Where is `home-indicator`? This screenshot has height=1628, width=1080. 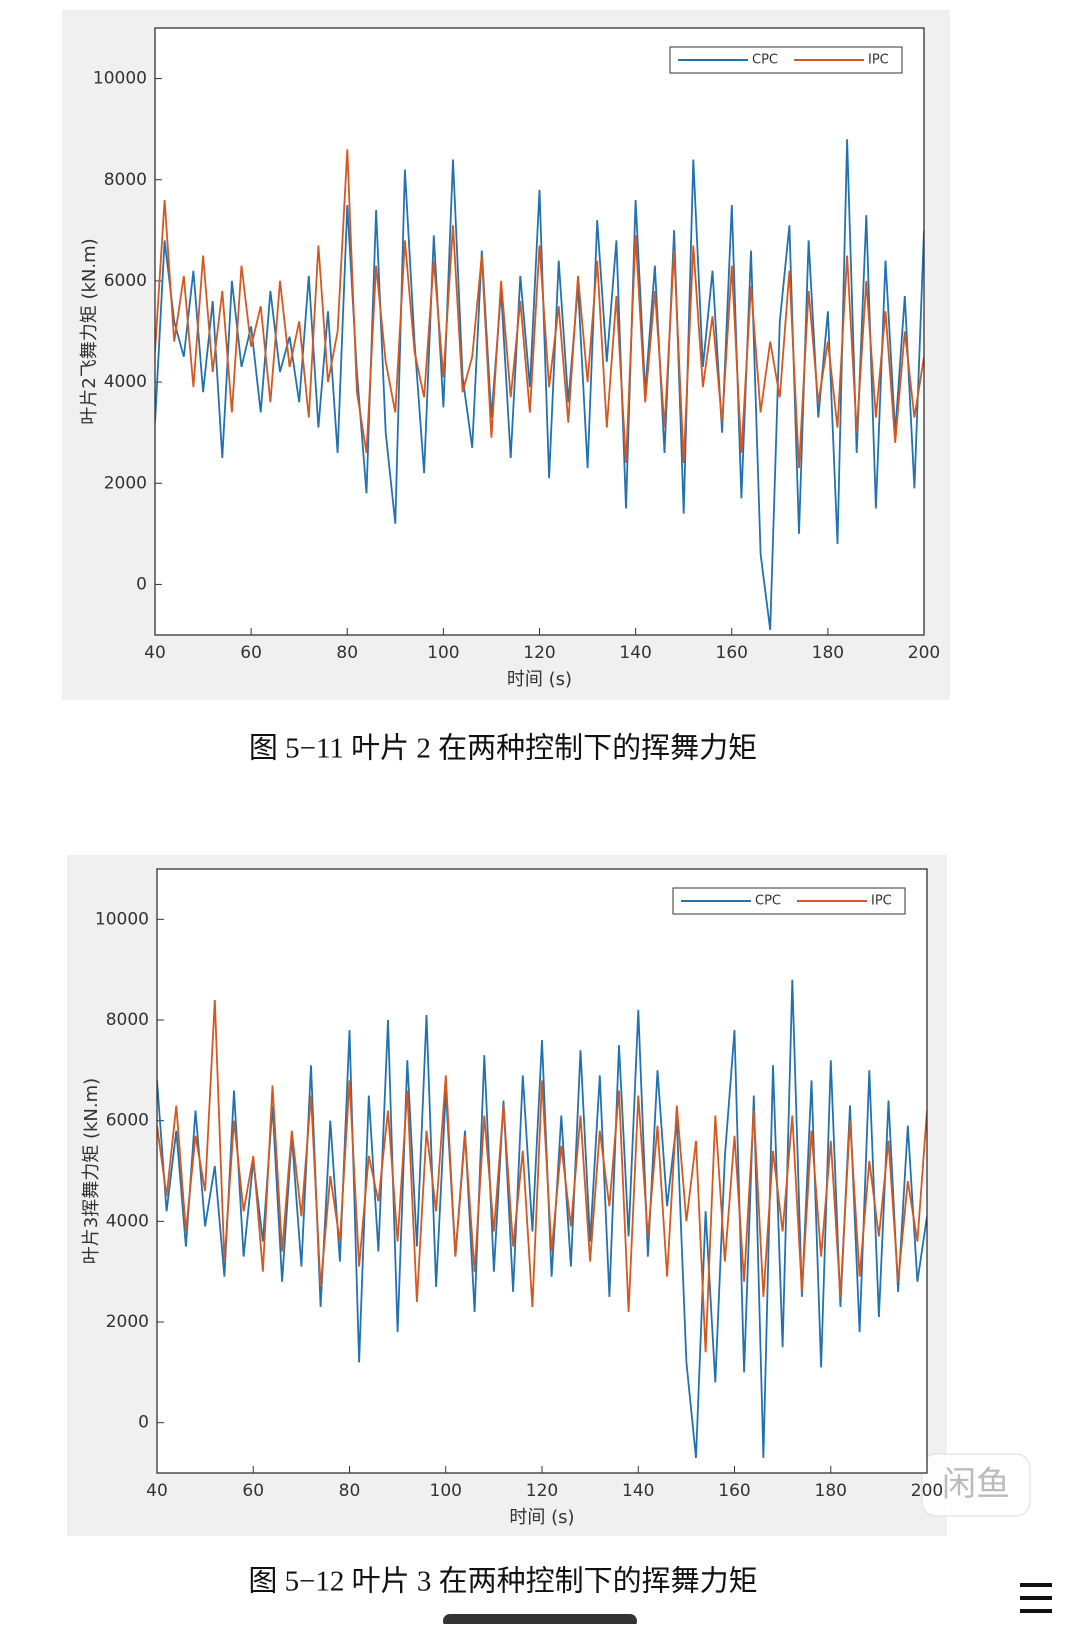 home-indicator is located at coordinates (540, 1621).